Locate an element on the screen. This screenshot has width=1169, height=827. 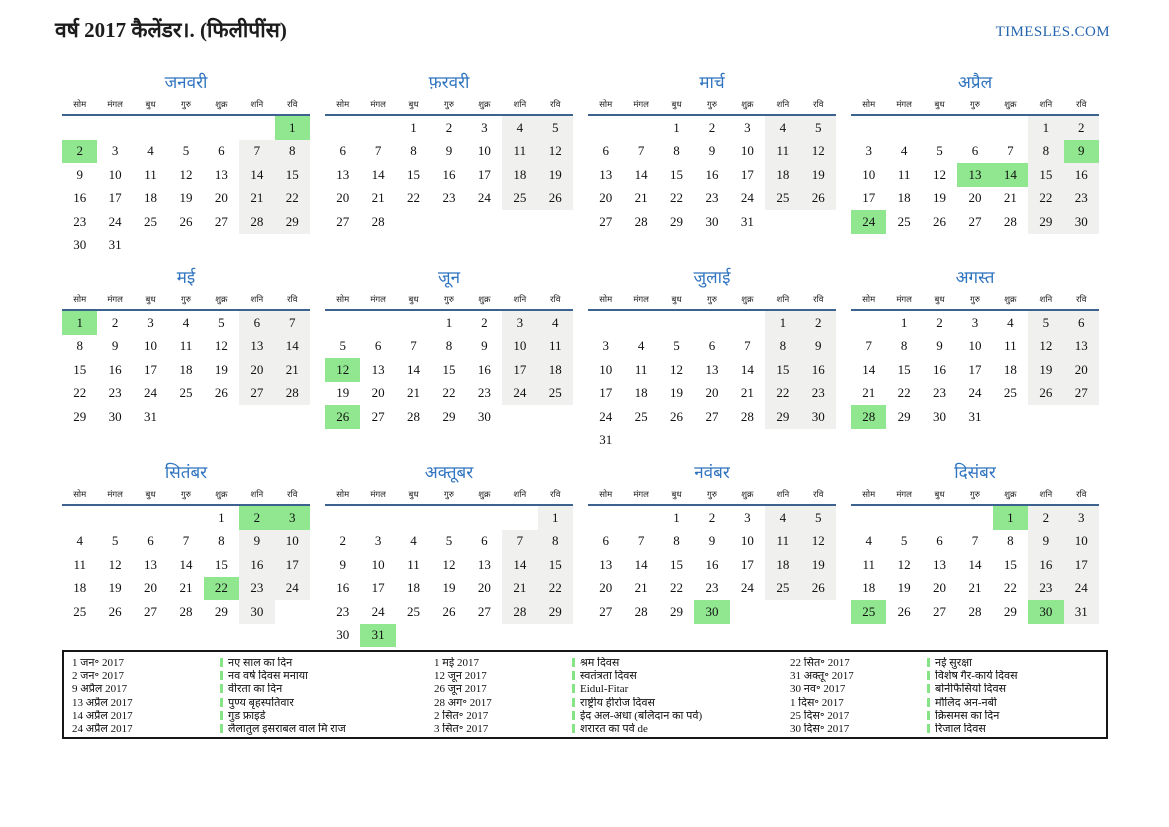
day-cell: 26 is located at coordinates (186, 221).